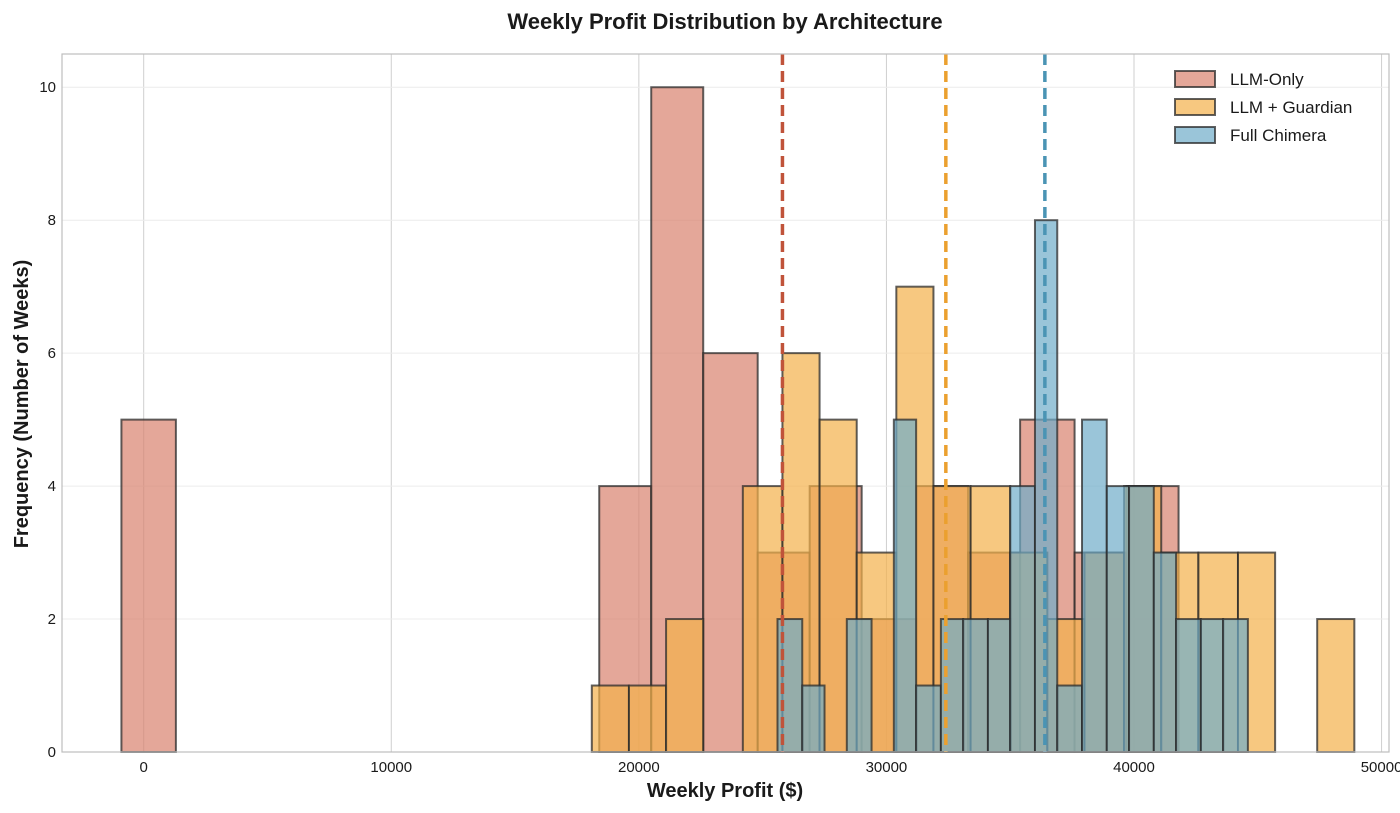  What do you see at coordinates (144, 767) in the screenshot?
I see `x-tick-label: 0` at bounding box center [144, 767].